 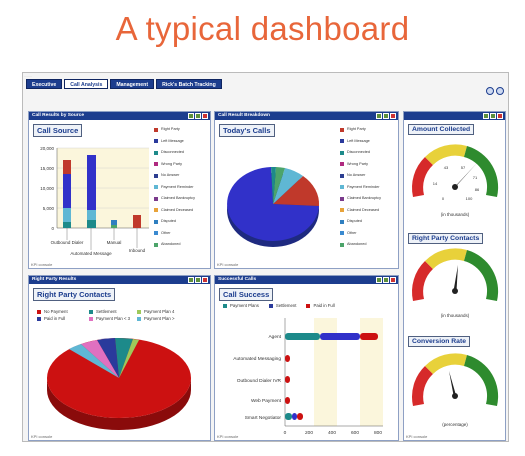 What do you see at coordinates (52, 228) in the screenshot?
I see `y-tick: 0` at bounding box center [52, 228].